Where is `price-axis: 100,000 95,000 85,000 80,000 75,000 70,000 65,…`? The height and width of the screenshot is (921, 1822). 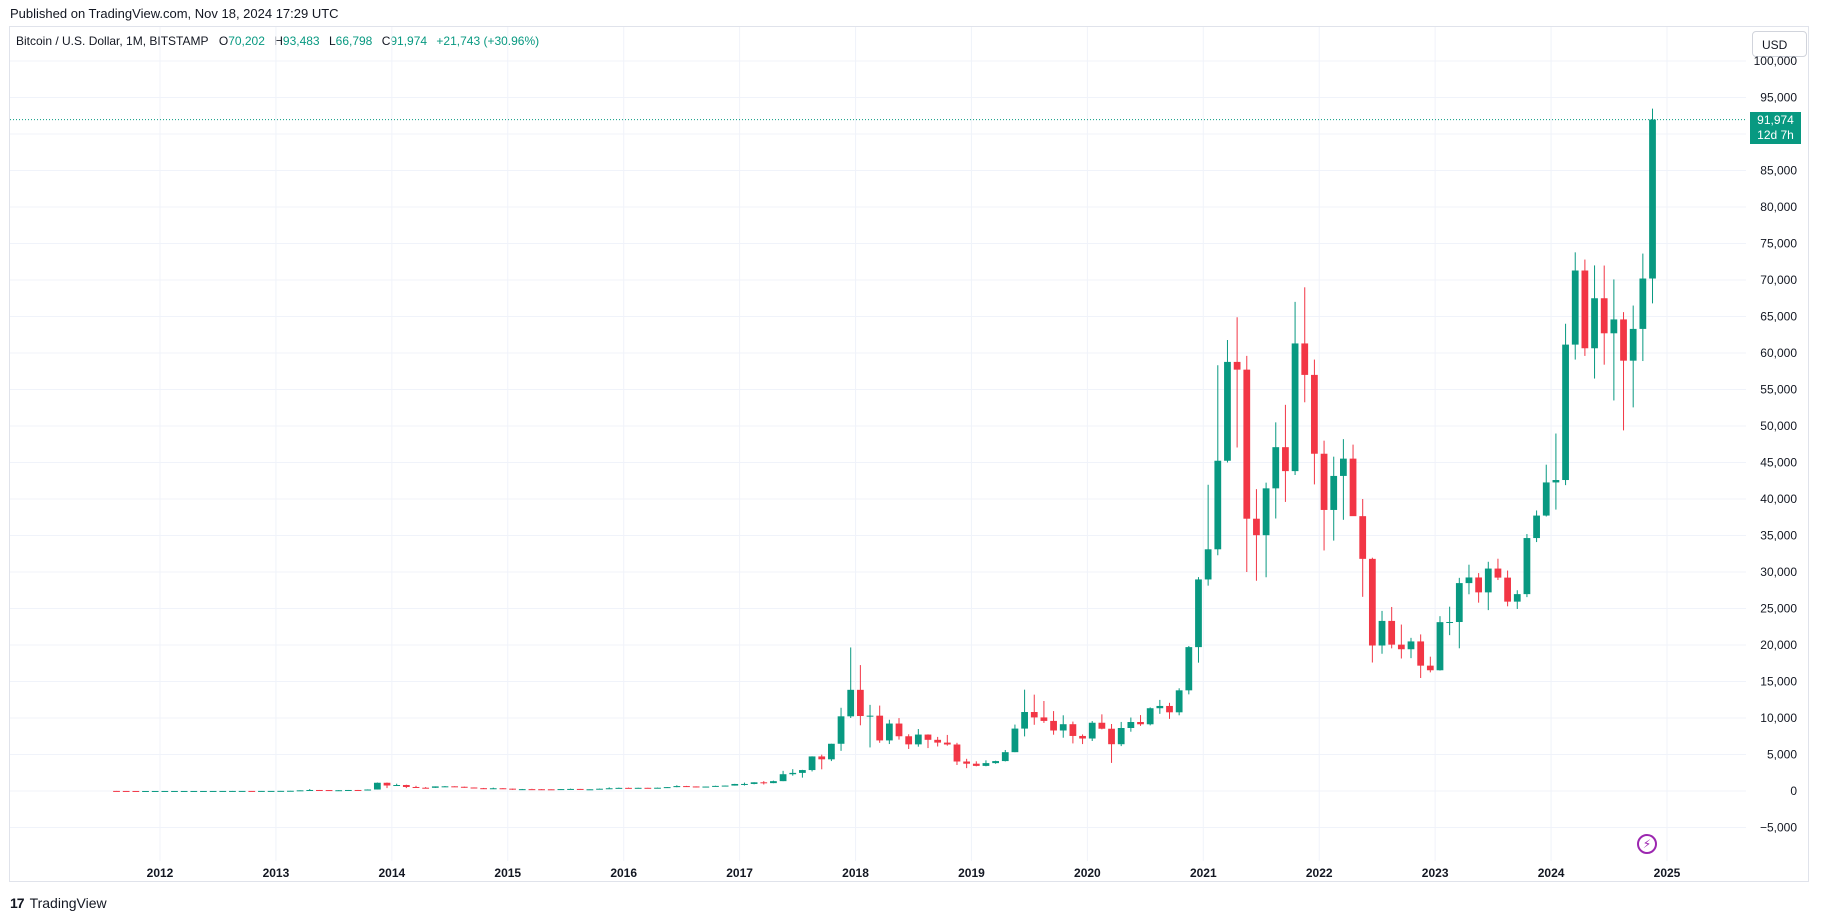
price-axis: 100,000 95,000 85,000 80,000 75,000 70,000 65,… is located at coordinates (1776, 444).